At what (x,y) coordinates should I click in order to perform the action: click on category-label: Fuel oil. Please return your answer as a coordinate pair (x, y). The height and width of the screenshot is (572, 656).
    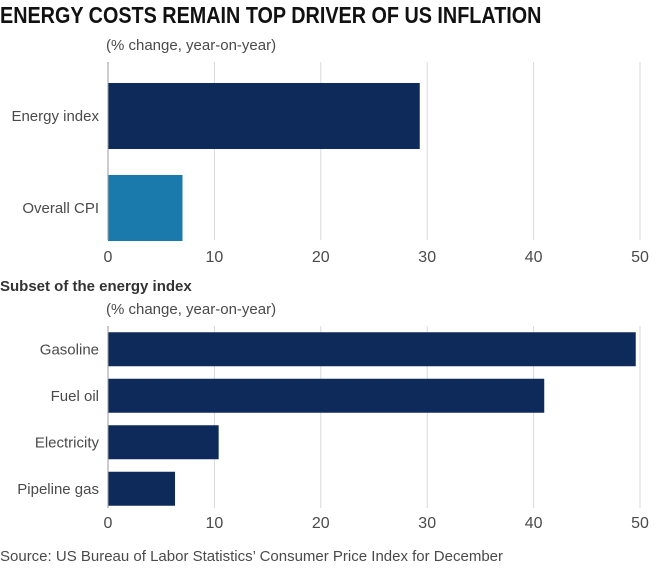
    Looking at the image, I should click on (75, 396).